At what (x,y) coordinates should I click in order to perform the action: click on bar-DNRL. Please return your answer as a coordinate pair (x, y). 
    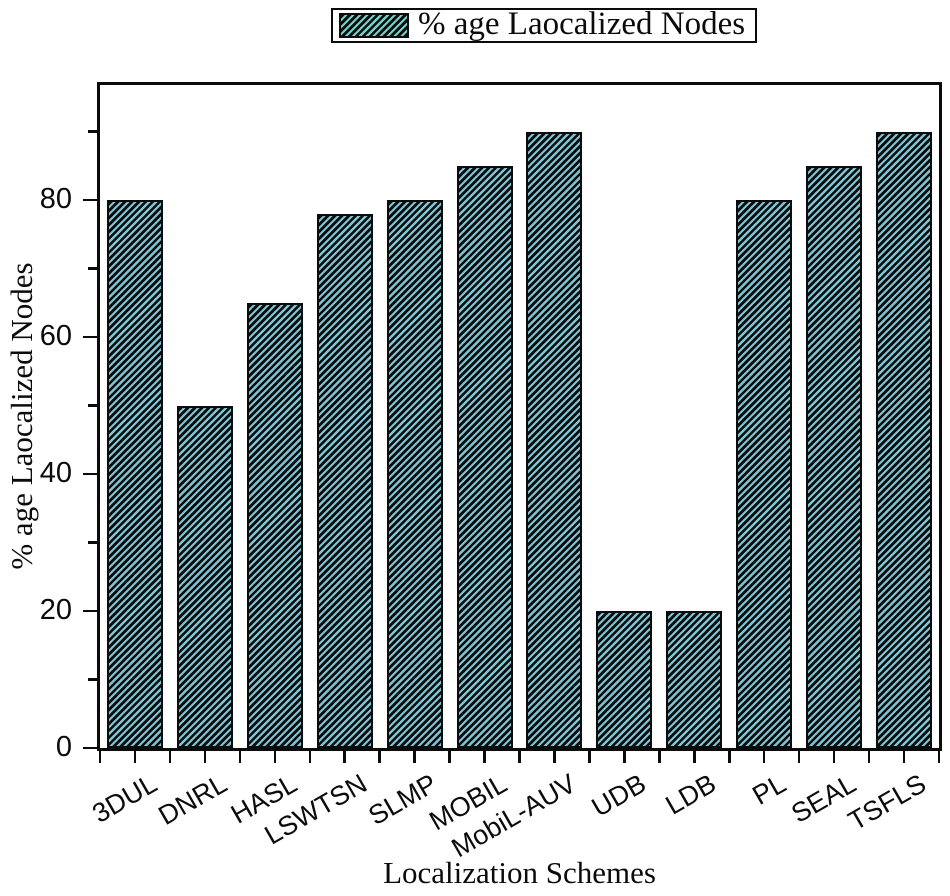
    Looking at the image, I should click on (204, 576).